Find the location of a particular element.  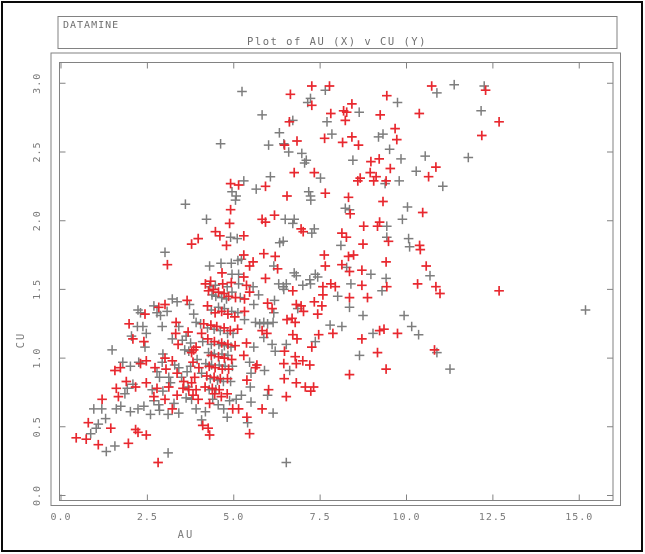

x-axis-tick-labels: 0.0 2.5 5.0 7.5 10.0 12.5 15.0 is located at coordinates (321, 517).